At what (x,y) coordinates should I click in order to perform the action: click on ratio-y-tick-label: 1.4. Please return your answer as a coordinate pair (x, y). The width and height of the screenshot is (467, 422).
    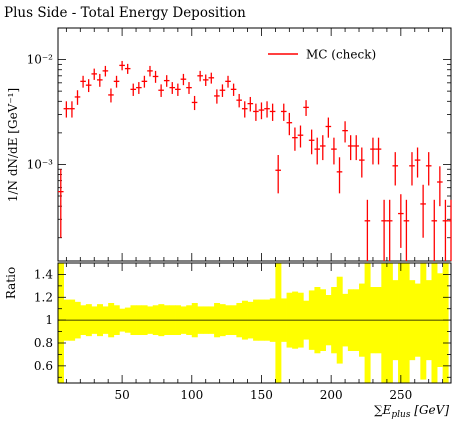
    Looking at the image, I should click on (43, 274).